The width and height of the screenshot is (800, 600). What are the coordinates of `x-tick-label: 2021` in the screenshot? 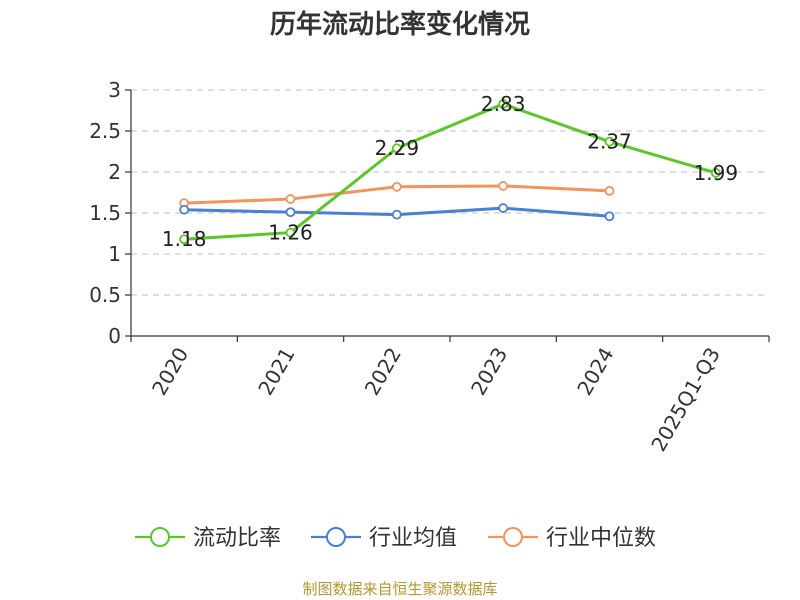 It's located at (276, 371).